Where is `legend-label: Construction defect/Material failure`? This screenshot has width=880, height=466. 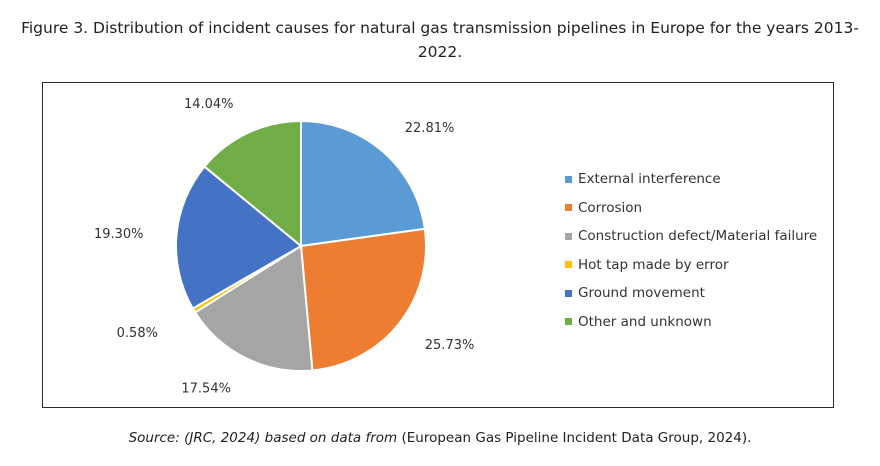
legend-label: Construction defect/Material failure is located at coordinates (698, 236).